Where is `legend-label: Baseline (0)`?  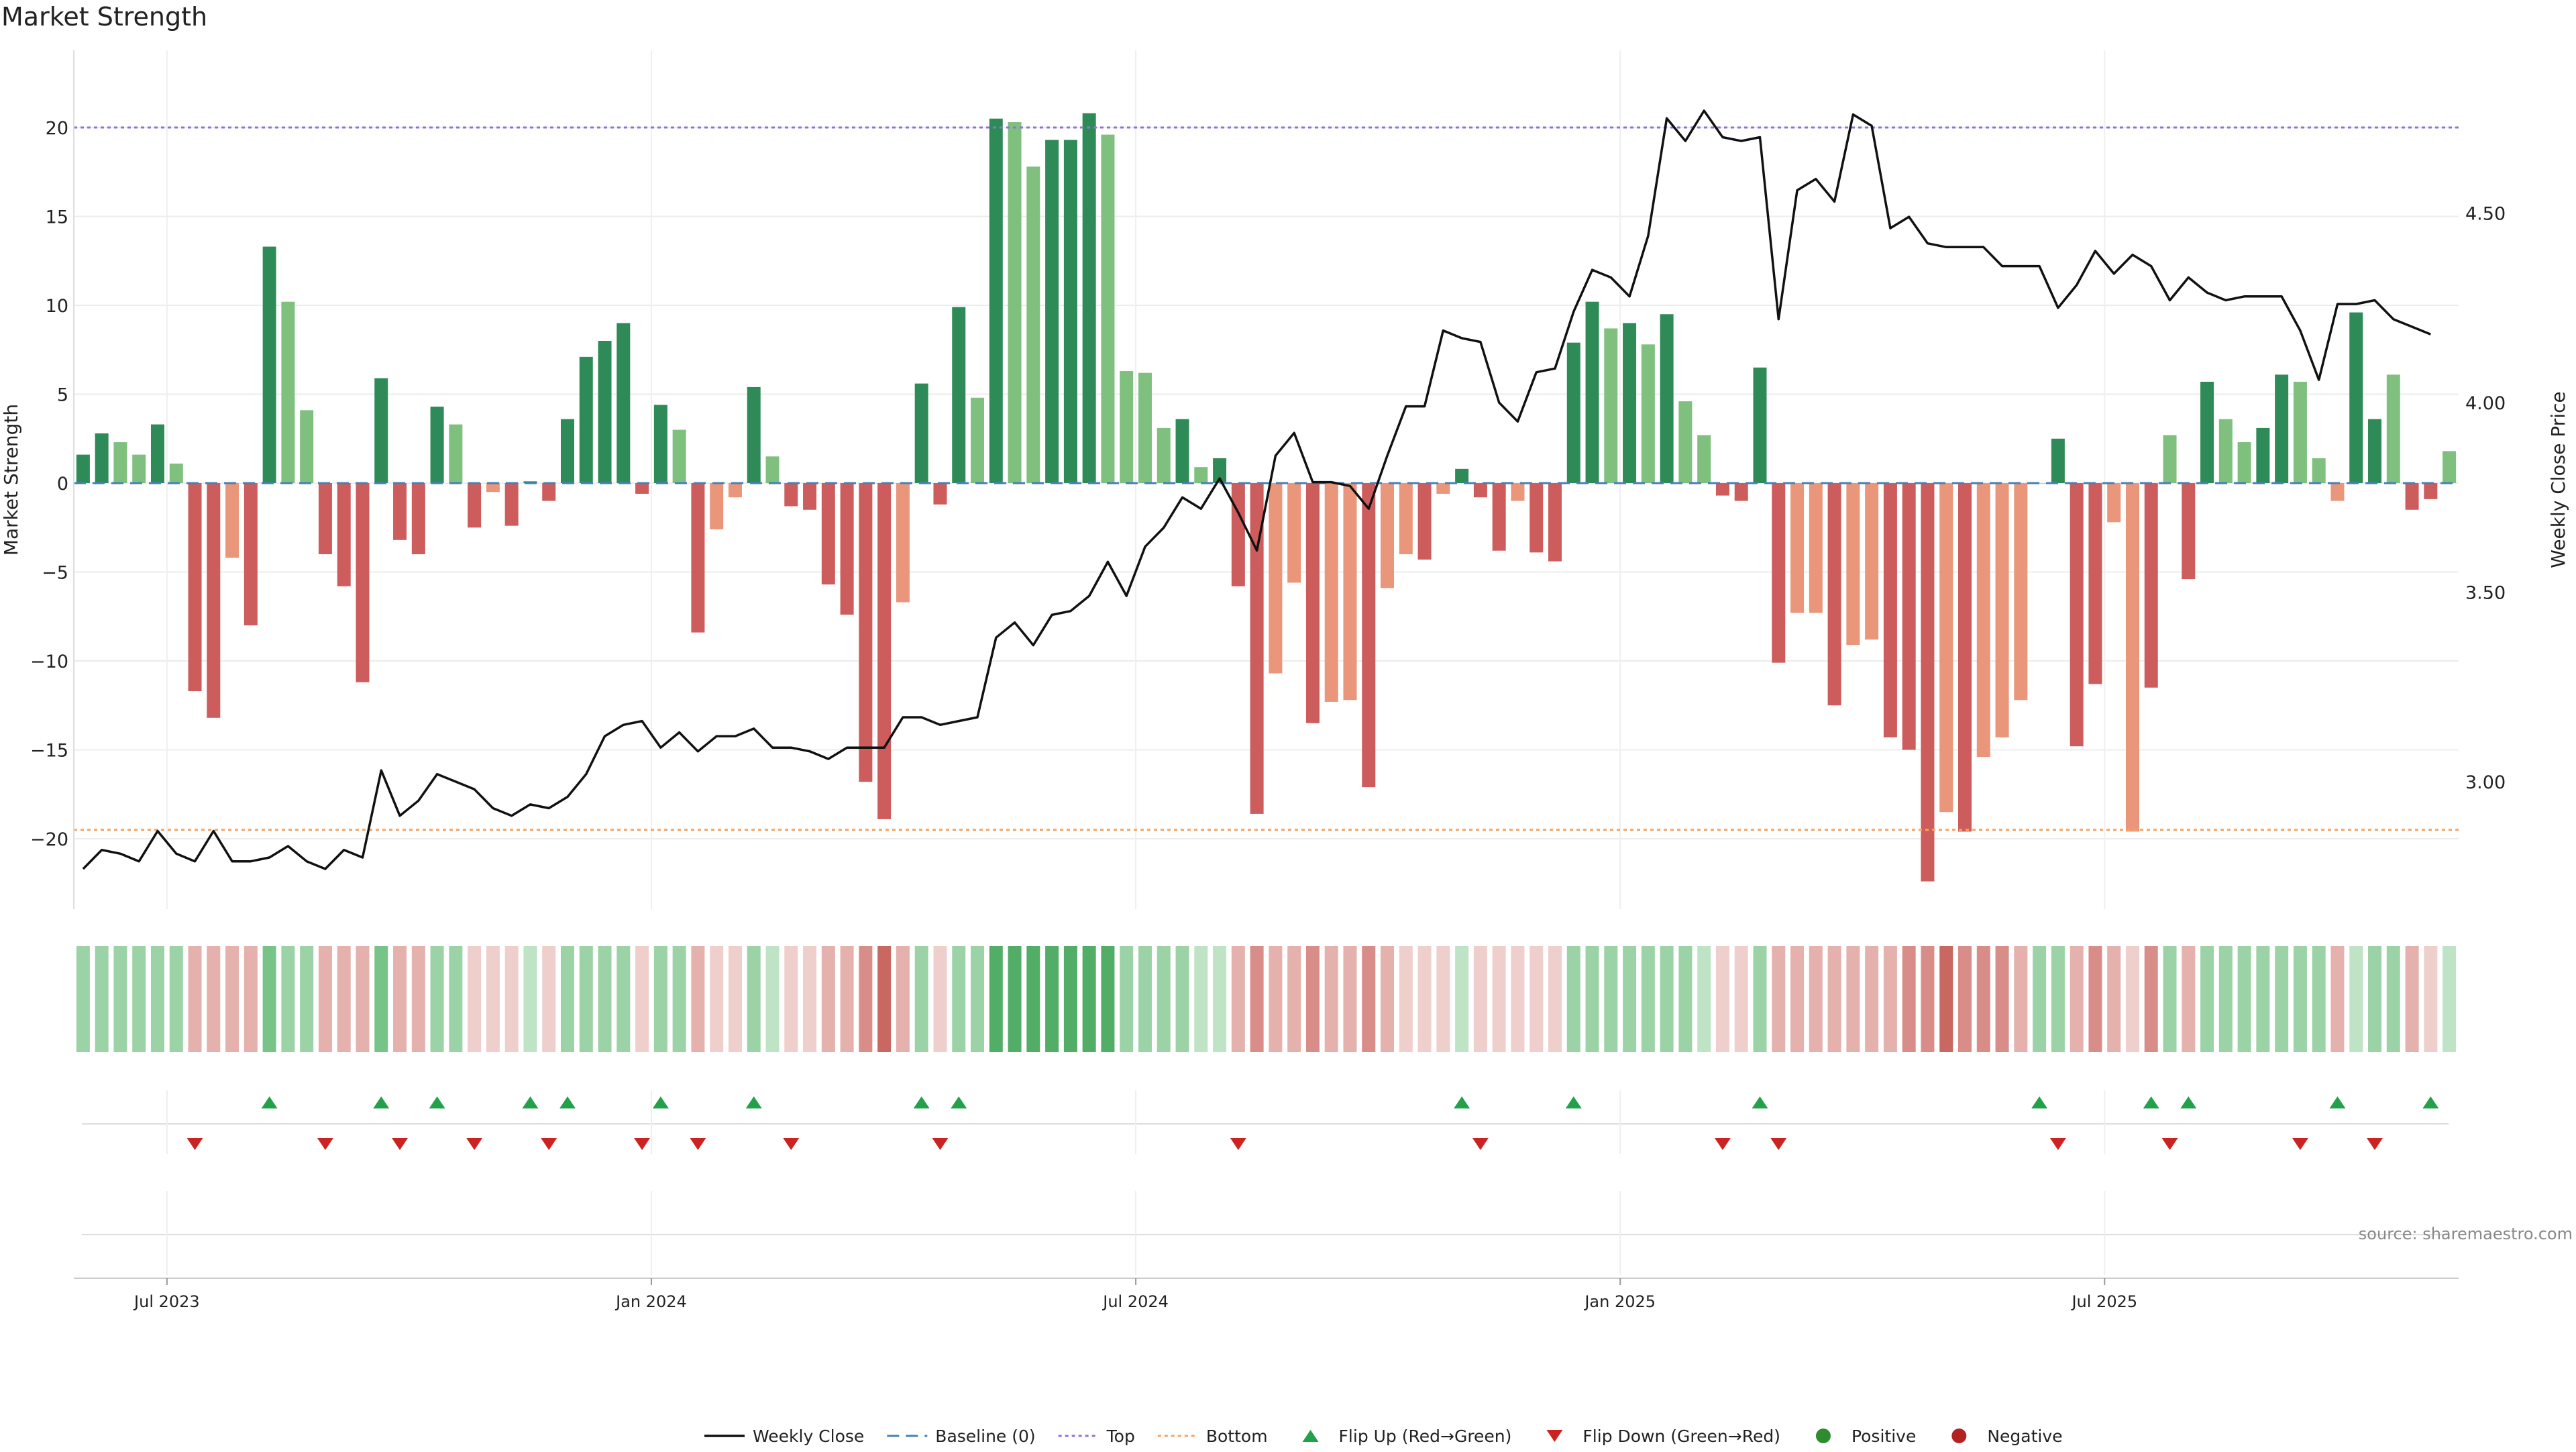 legend-label: Baseline (0) is located at coordinates (985, 1437).